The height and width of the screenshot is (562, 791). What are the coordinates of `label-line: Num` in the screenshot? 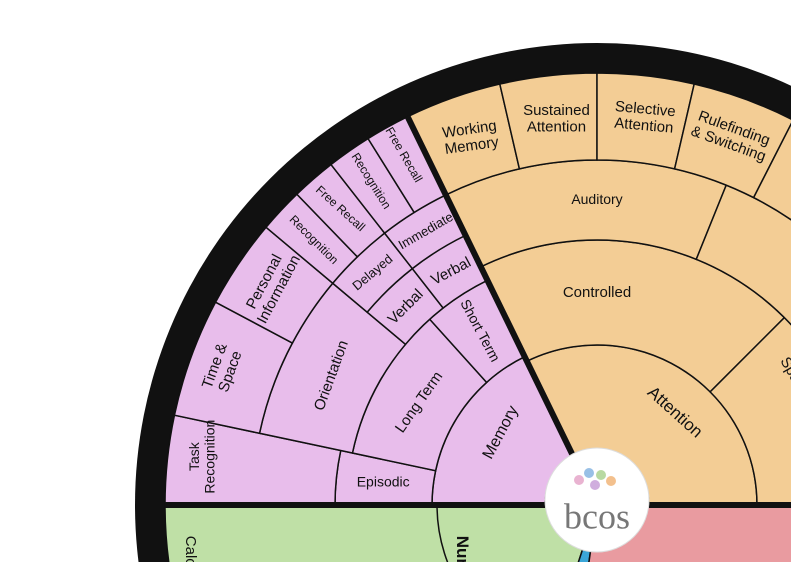 It's located at (461, 549).